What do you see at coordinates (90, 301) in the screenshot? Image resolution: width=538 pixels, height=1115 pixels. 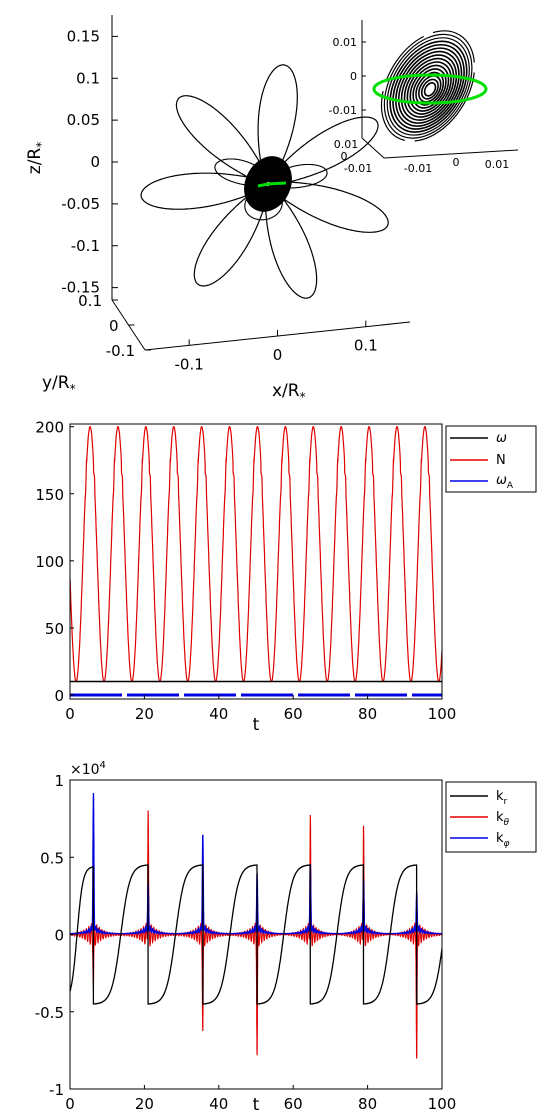 I see `y-tick-label: 0.1` at bounding box center [90, 301].